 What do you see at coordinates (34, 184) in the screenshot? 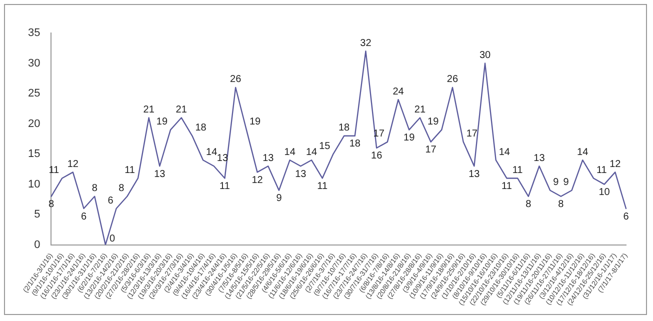
I see `y-tick-label: 10` at bounding box center [34, 184].